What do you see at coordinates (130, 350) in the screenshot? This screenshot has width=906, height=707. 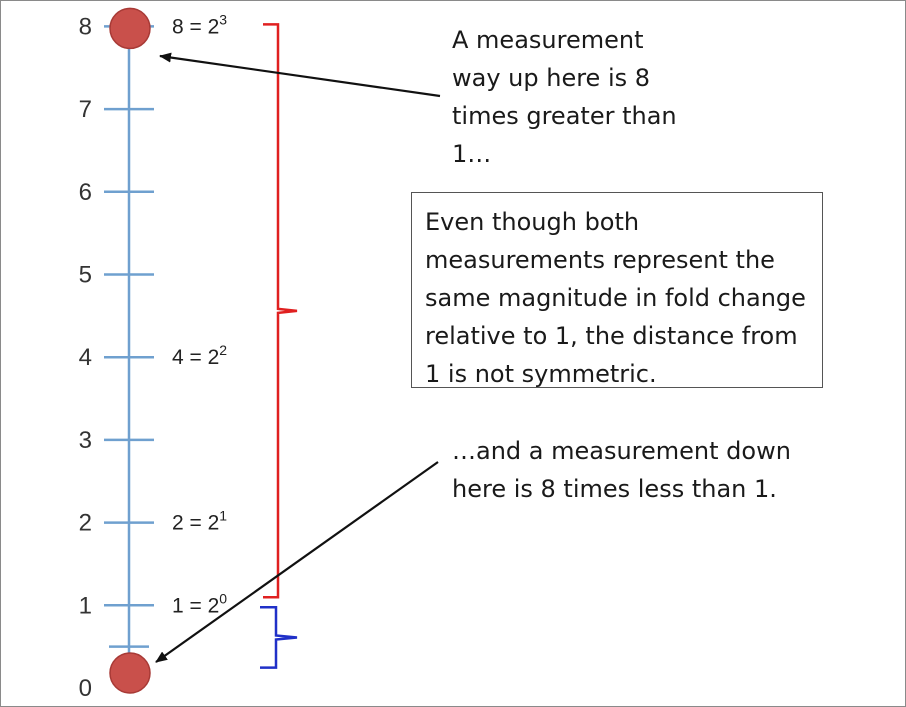 I see `data-points` at bounding box center [130, 350].